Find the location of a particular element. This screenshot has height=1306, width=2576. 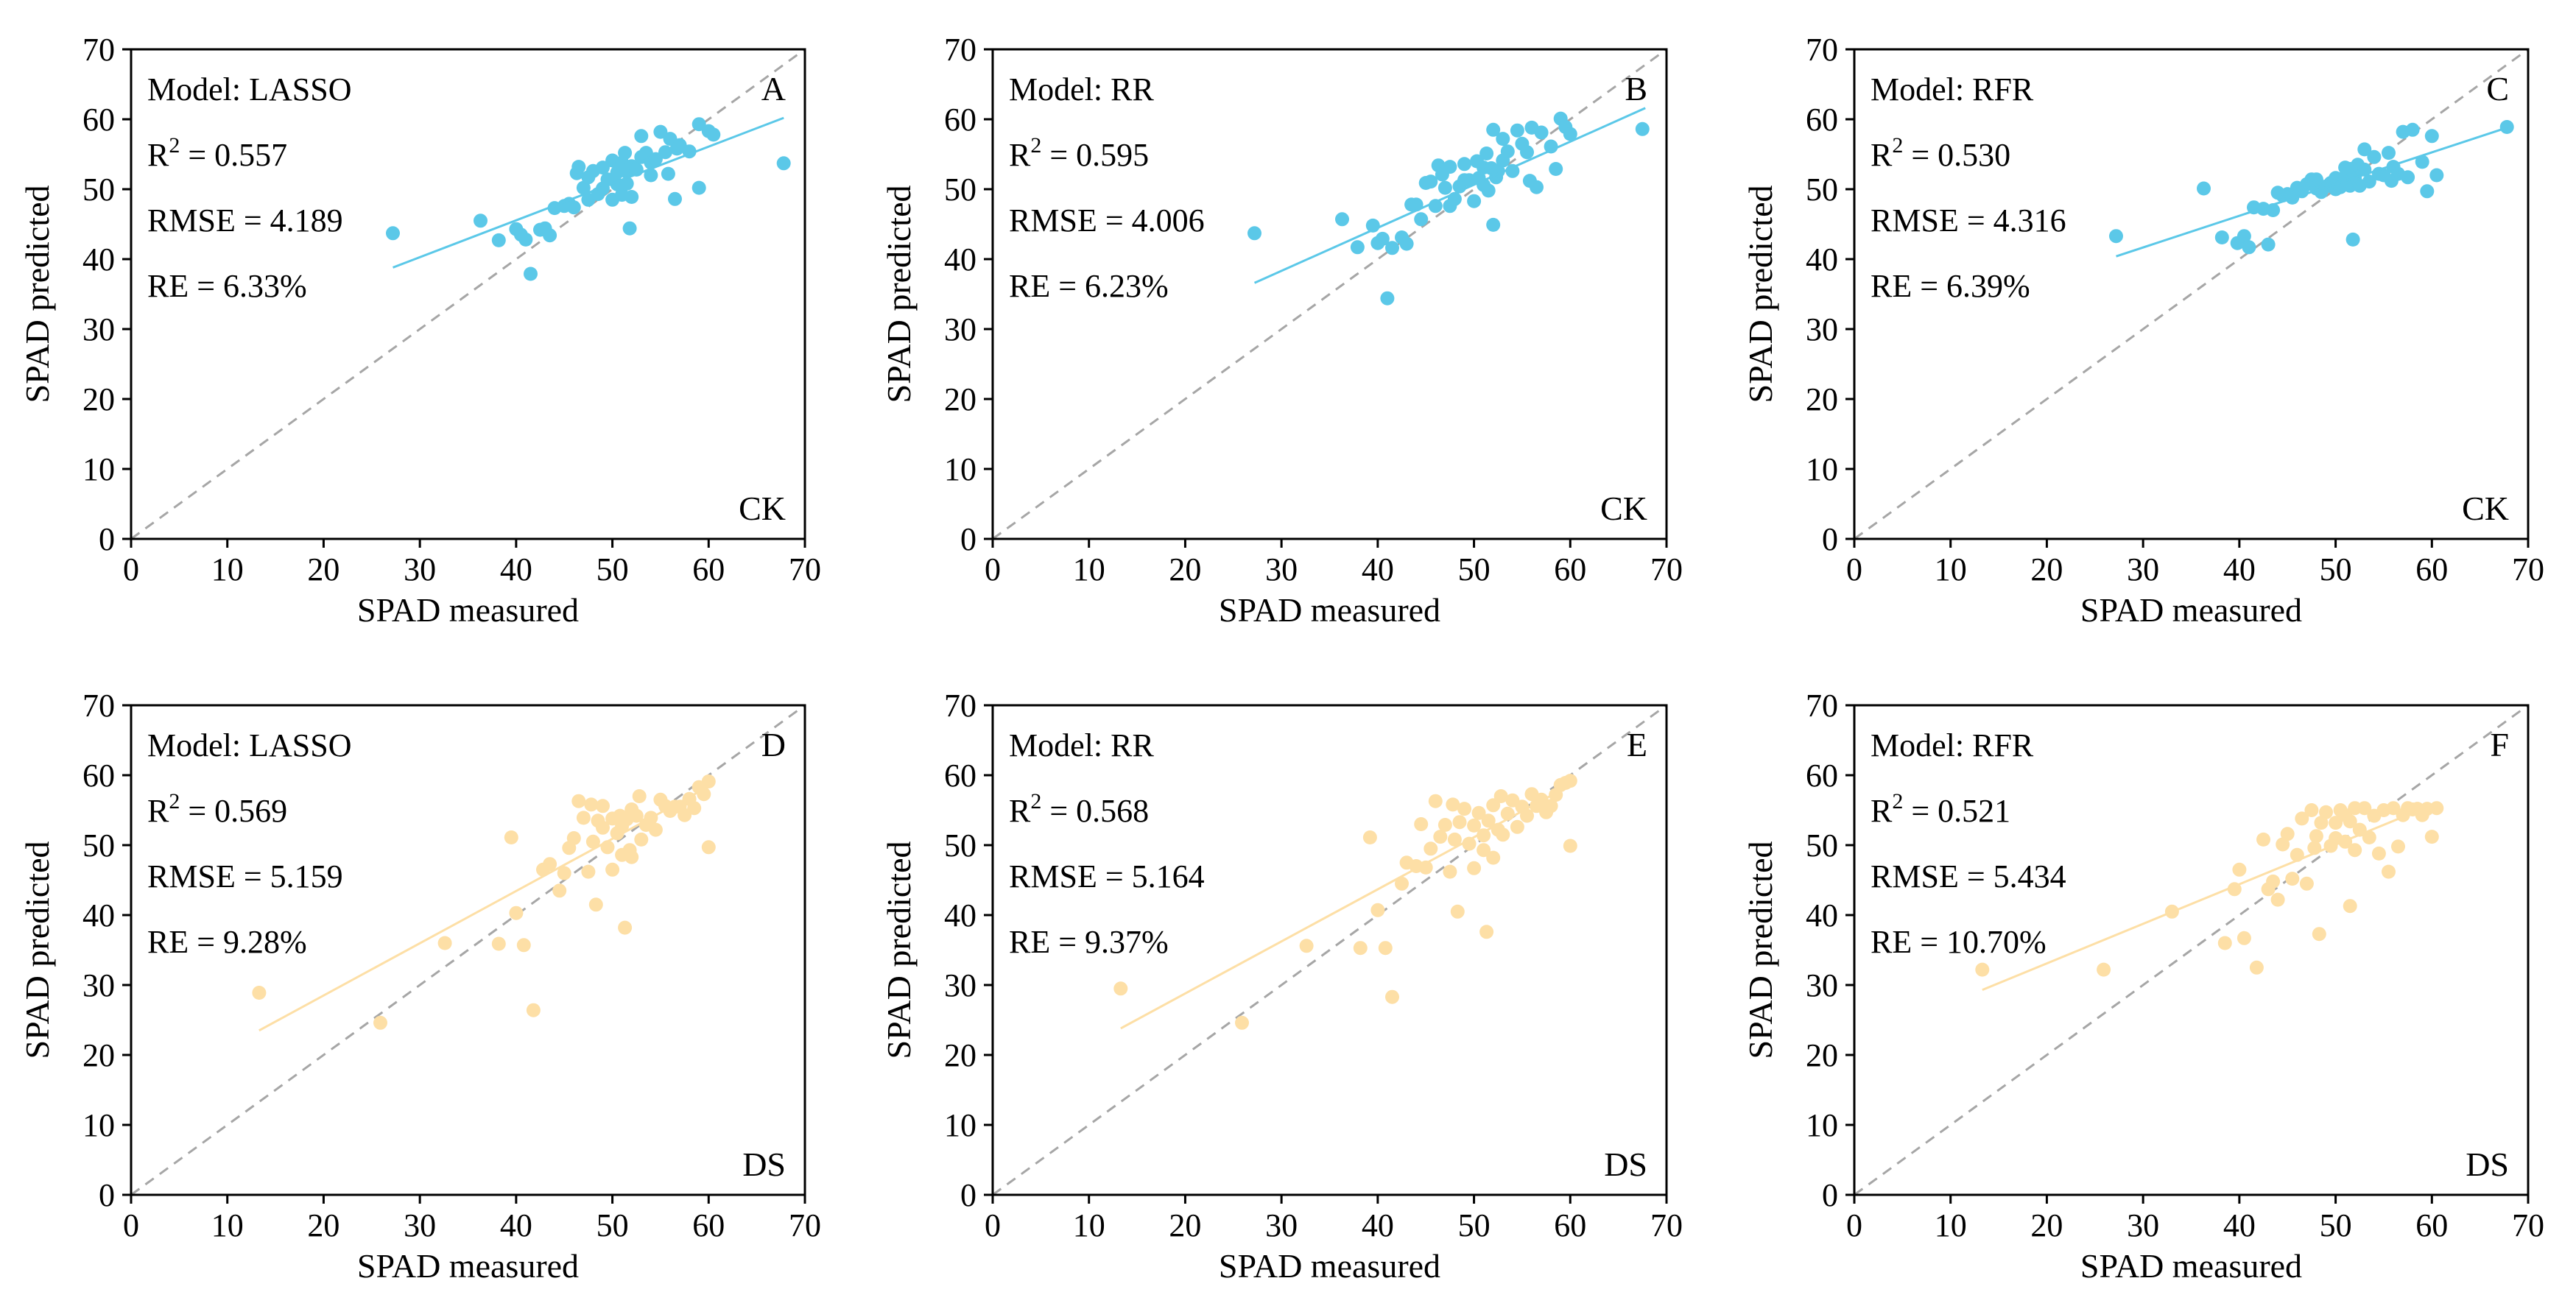

panel-letter: E is located at coordinates (1637, 744).